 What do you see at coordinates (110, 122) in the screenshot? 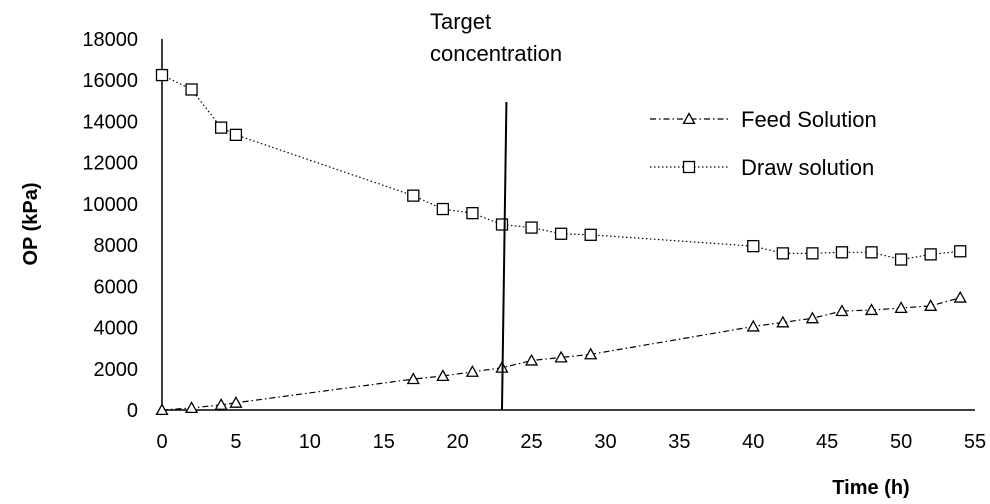
I see `y-tick-label: 14000` at bounding box center [110, 122].